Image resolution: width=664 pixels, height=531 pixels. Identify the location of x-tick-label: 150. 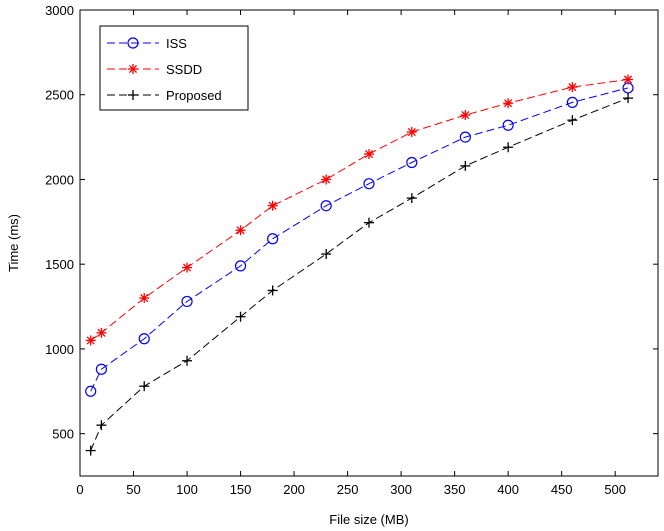
(241, 489).